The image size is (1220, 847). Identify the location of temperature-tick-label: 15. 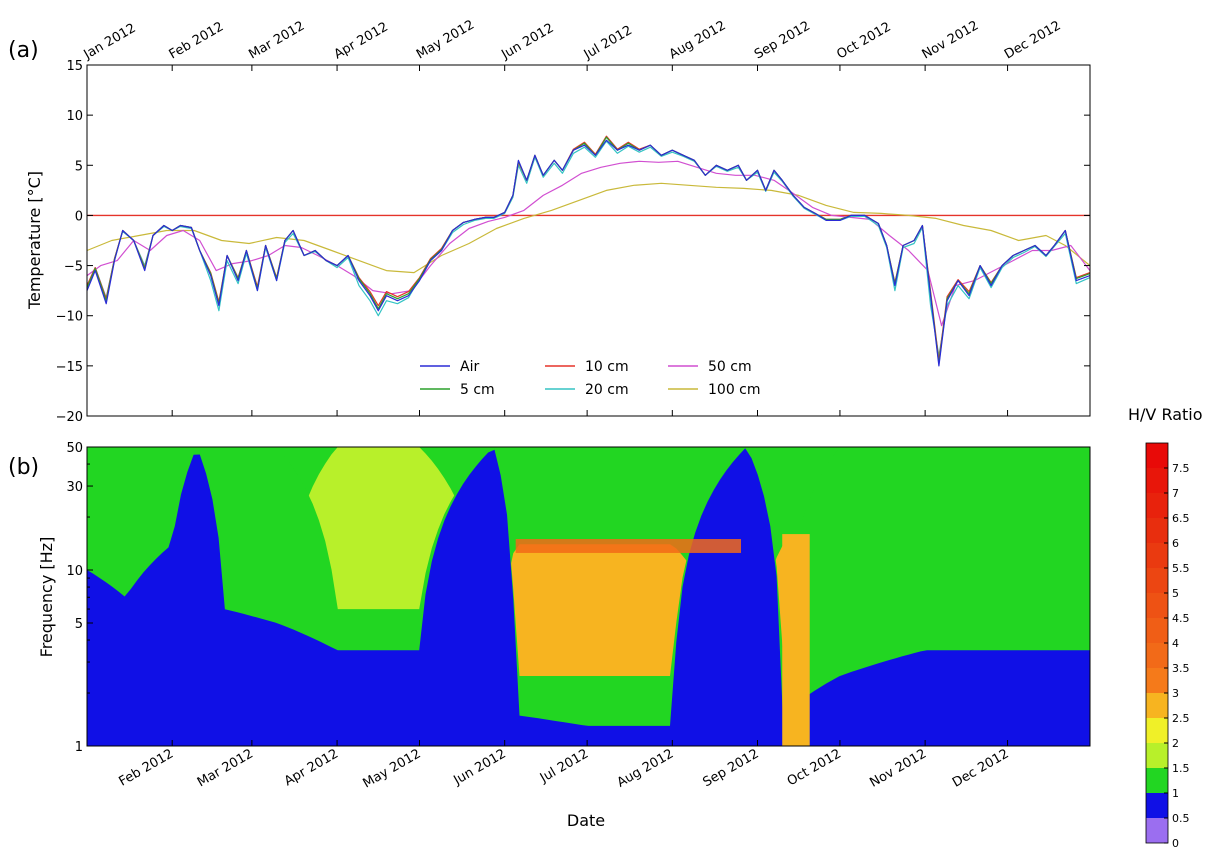
(74, 66).